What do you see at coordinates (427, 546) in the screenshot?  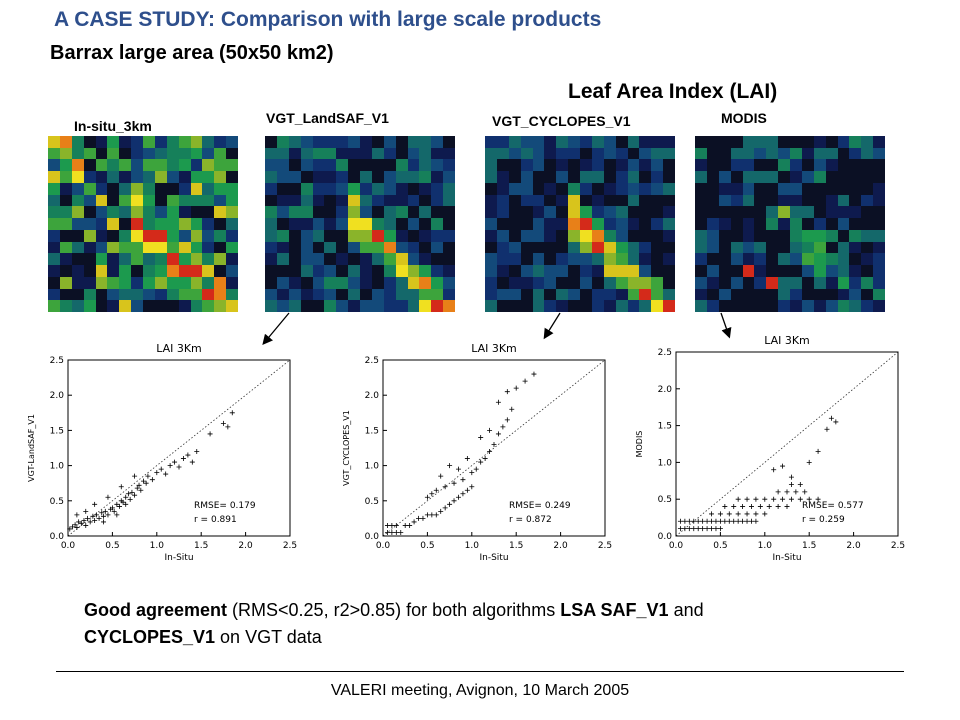 I see `x-tick-label: 0.5` at bounding box center [427, 546].